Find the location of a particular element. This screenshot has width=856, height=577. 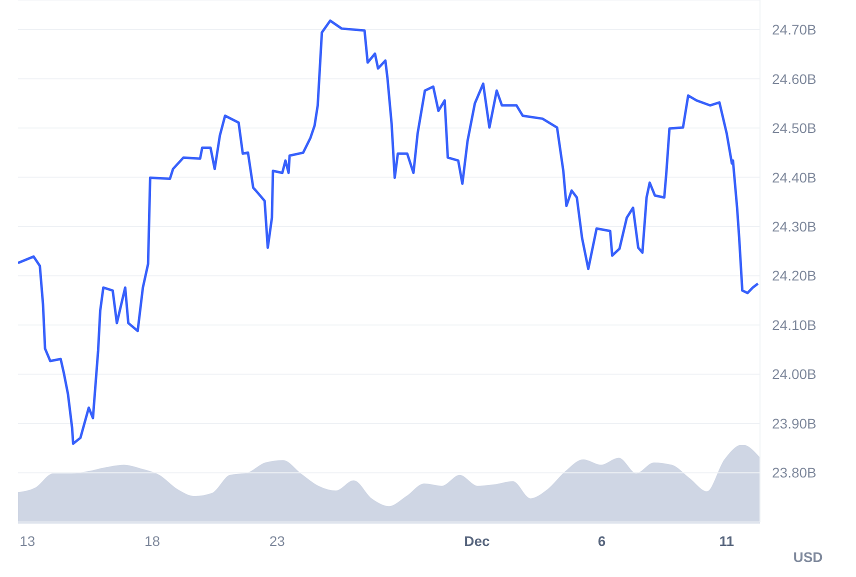

y-tick-label: 23.80B is located at coordinates (794, 472).